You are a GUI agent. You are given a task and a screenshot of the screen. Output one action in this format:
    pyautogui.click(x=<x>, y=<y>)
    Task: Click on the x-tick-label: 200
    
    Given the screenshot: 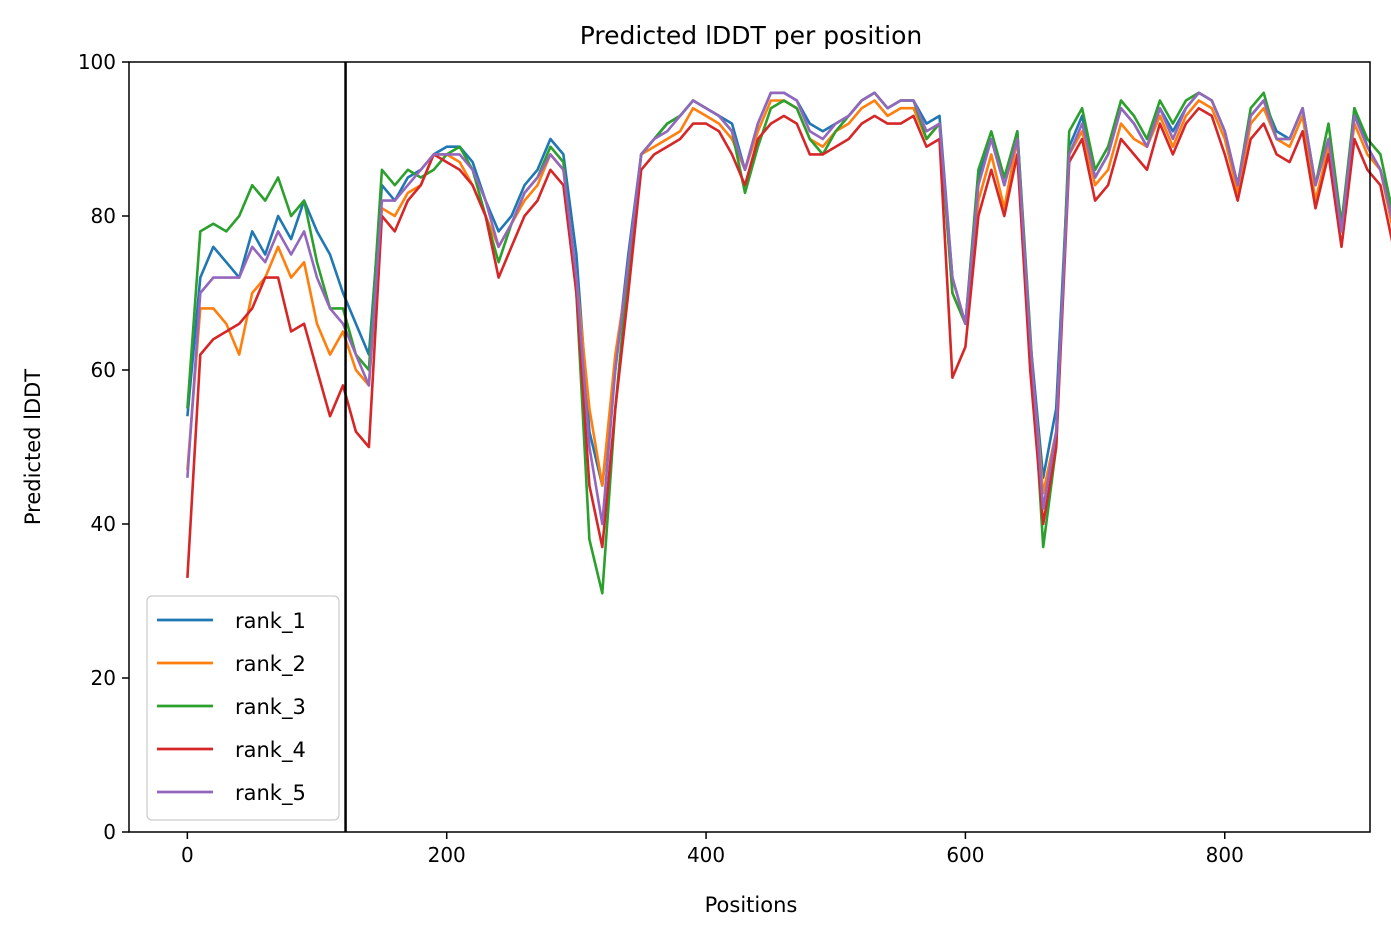 What is the action you would take?
    pyautogui.click(x=447, y=855)
    